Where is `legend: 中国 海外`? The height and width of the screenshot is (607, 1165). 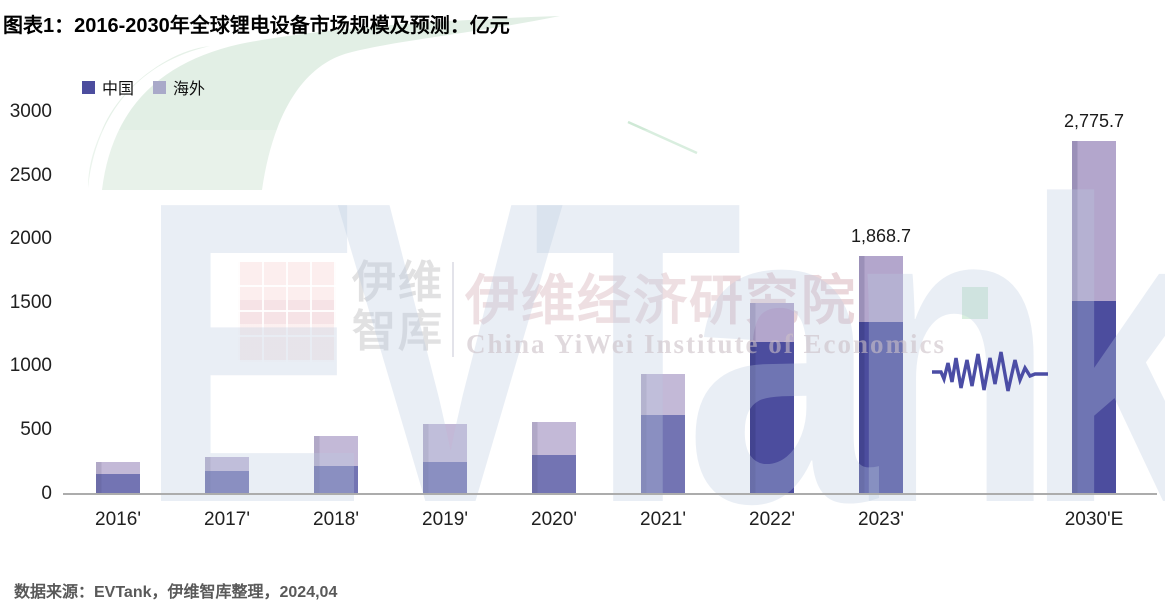 legend: 中国 海外 is located at coordinates (143, 87).